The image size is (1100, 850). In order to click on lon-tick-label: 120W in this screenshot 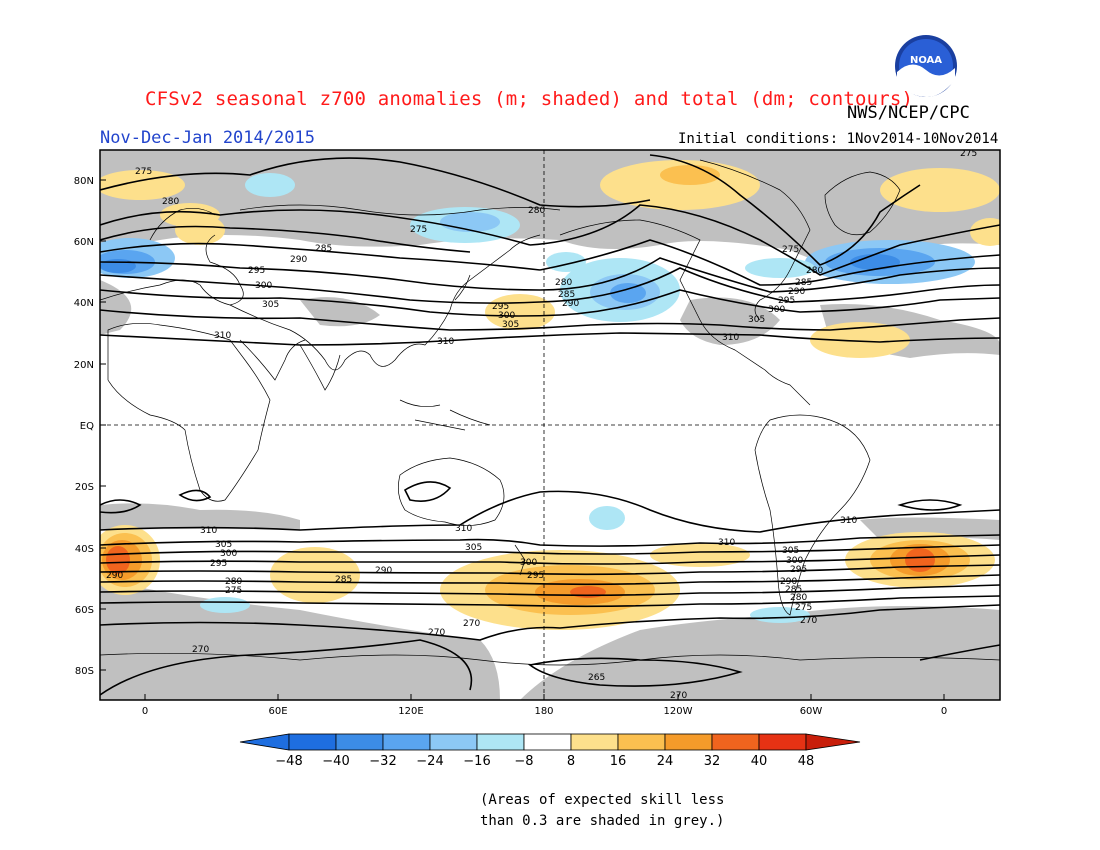, I will do `click(678, 711)`.